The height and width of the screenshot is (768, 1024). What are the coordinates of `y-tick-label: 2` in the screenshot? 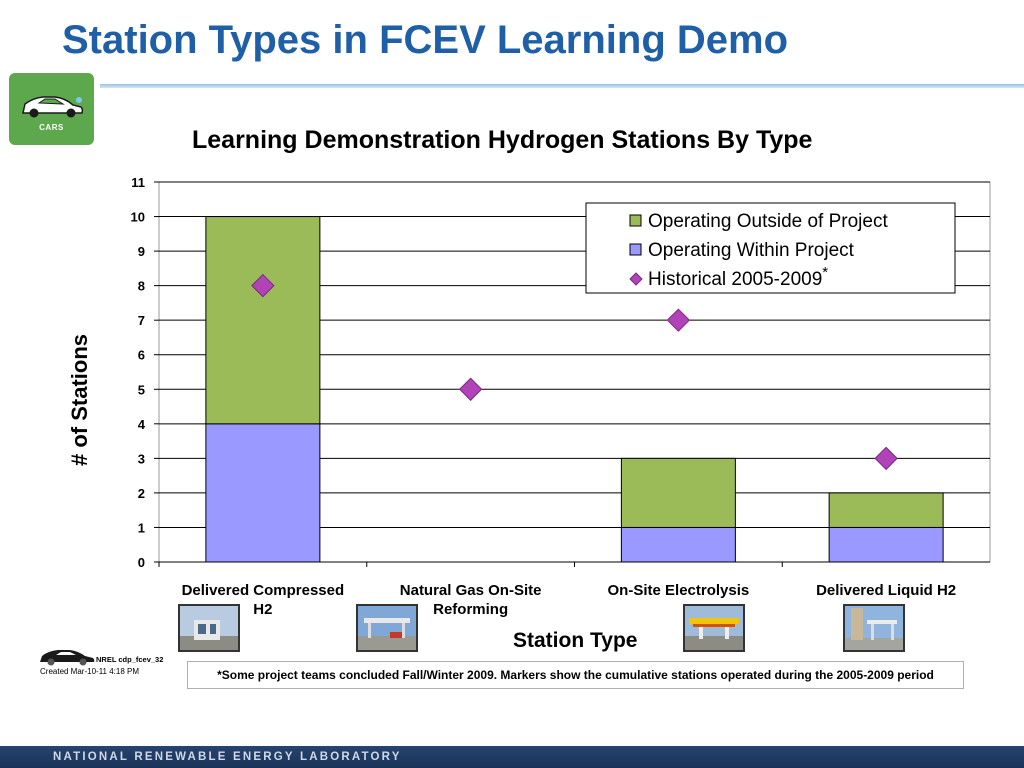 It's located at (141, 493).